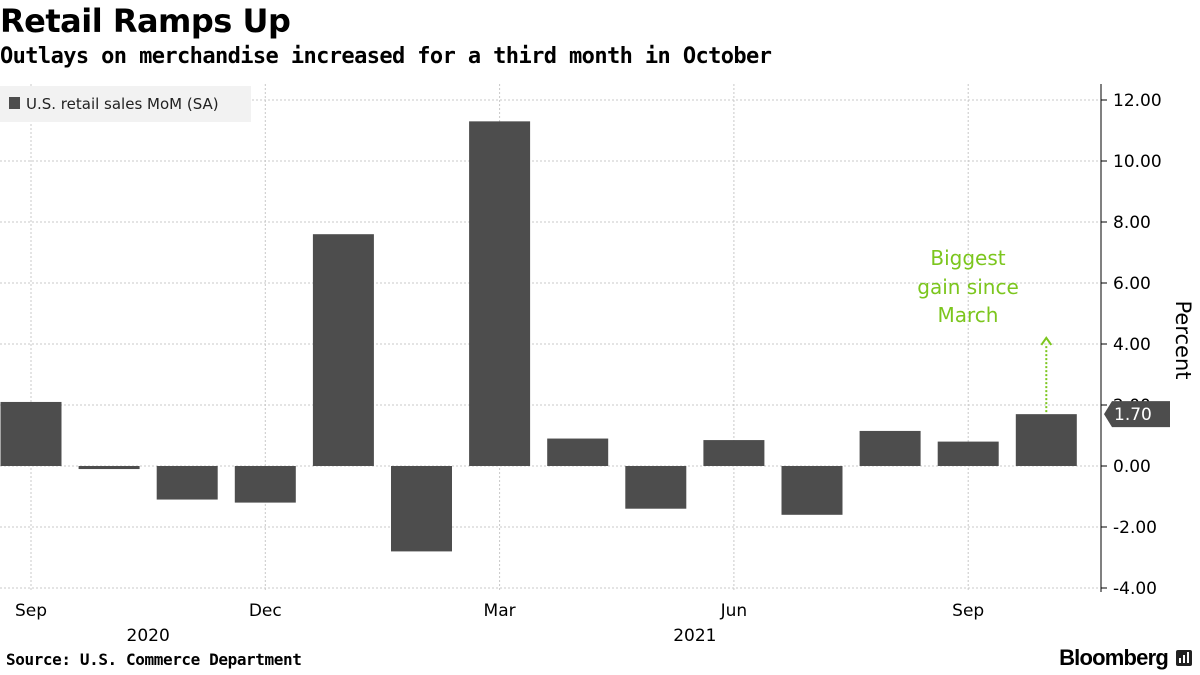 The width and height of the screenshot is (1200, 675). Describe the element at coordinates (154, 659) in the screenshot. I see `source-note: Source: U.S. Commerce Department` at that location.